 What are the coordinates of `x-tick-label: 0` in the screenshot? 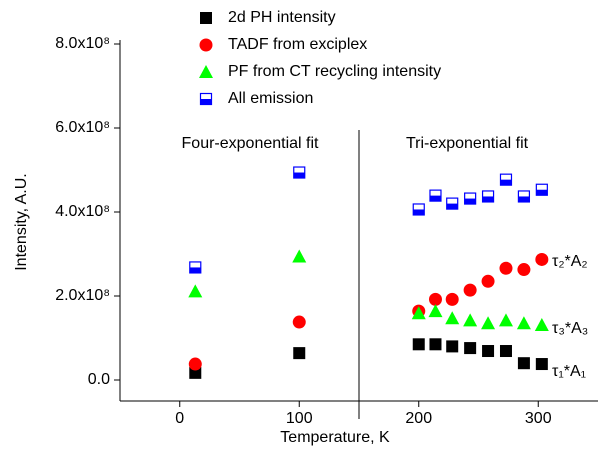 It's located at (179, 418).